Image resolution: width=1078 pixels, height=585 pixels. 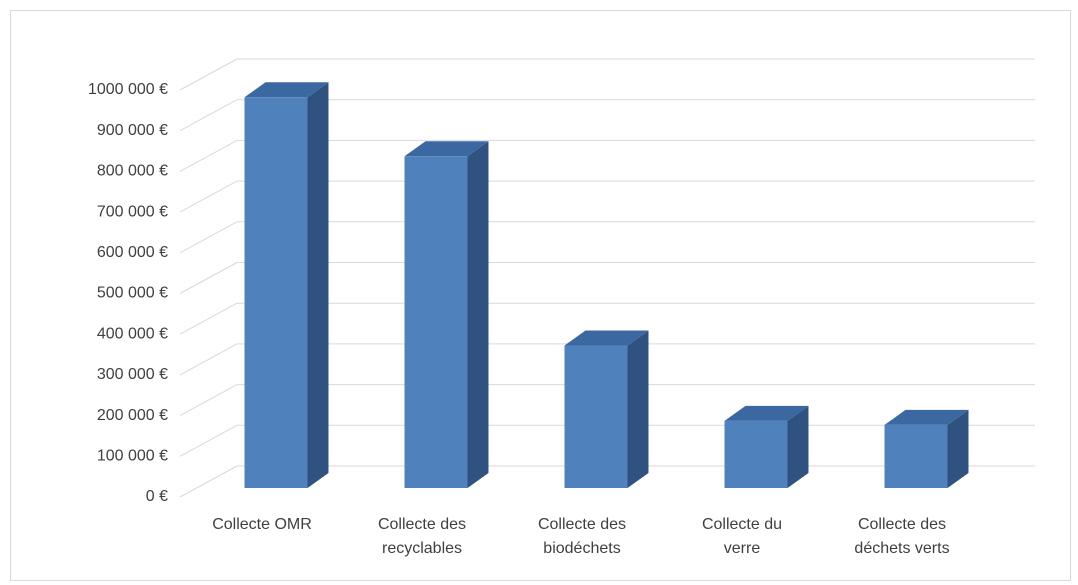 What do you see at coordinates (132, 211) in the screenshot?
I see `y-tick-label: 700 000 €` at bounding box center [132, 211].